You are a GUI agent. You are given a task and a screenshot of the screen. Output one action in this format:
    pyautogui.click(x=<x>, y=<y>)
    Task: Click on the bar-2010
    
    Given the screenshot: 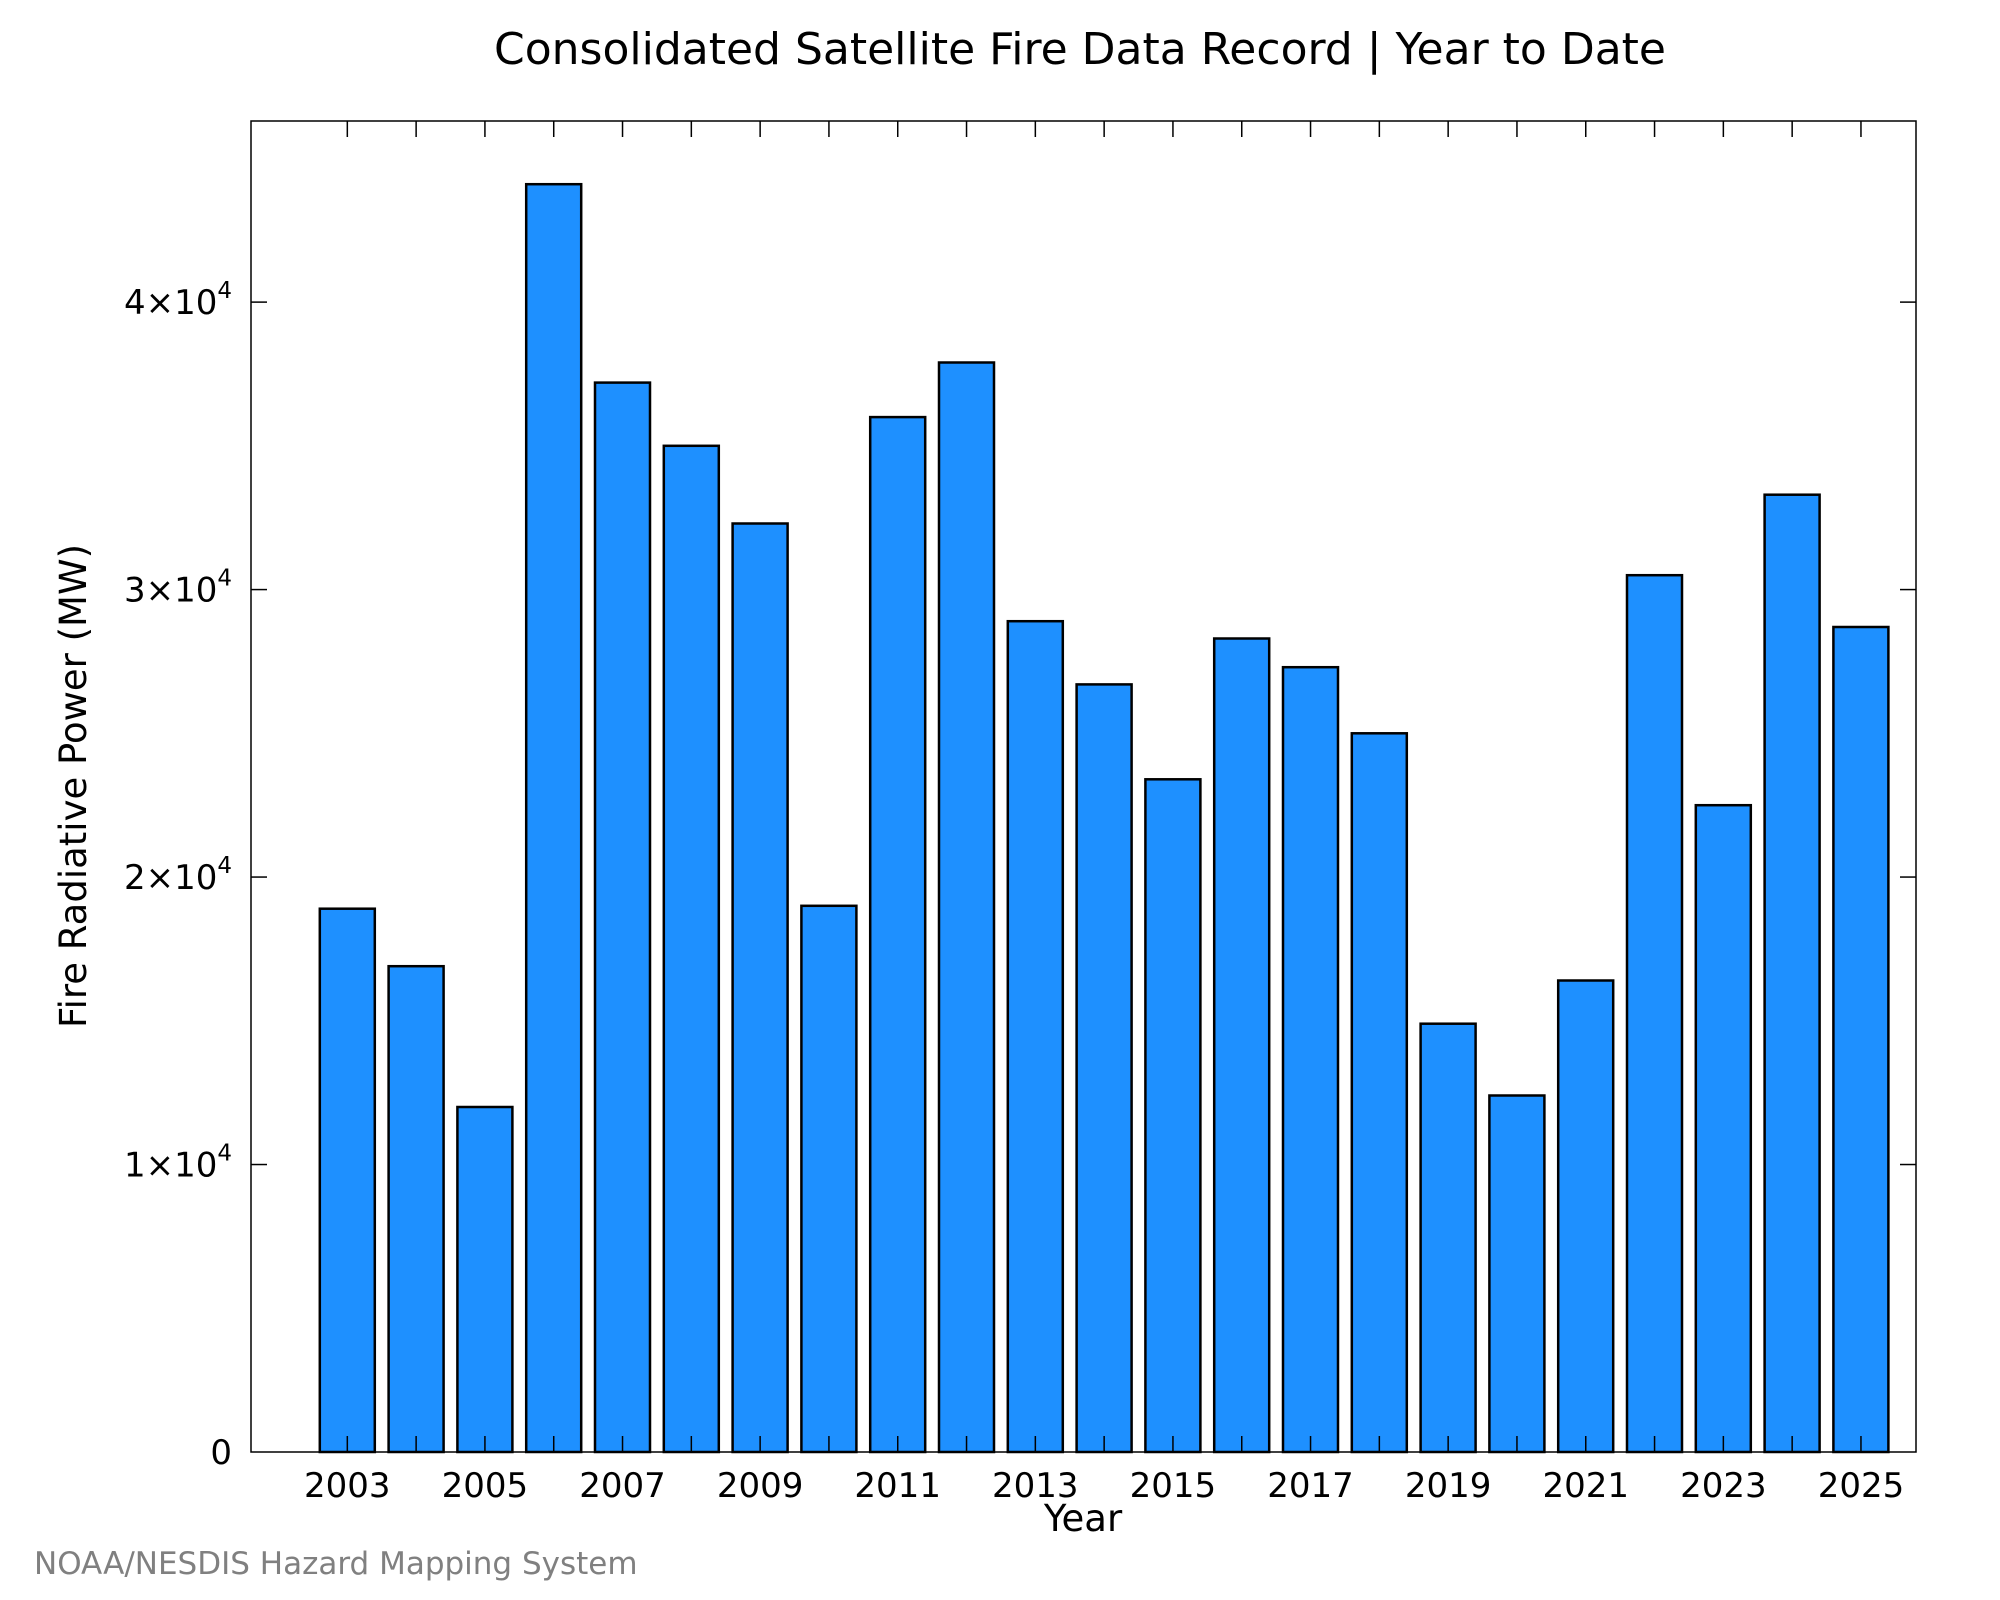 What is the action you would take?
    pyautogui.click(x=829, y=1179)
    